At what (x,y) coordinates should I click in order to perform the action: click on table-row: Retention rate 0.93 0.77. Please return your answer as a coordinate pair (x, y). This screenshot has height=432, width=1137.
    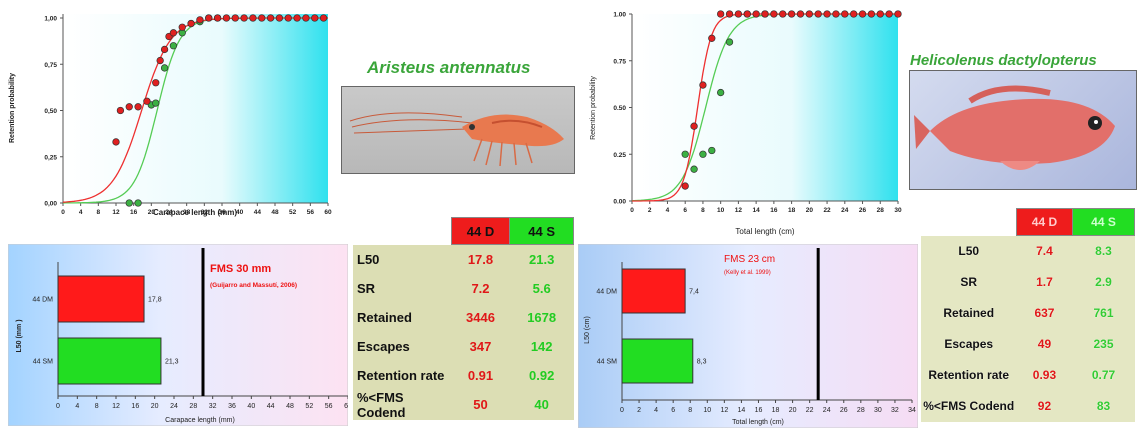
    Looking at the image, I should click on (1028, 375).